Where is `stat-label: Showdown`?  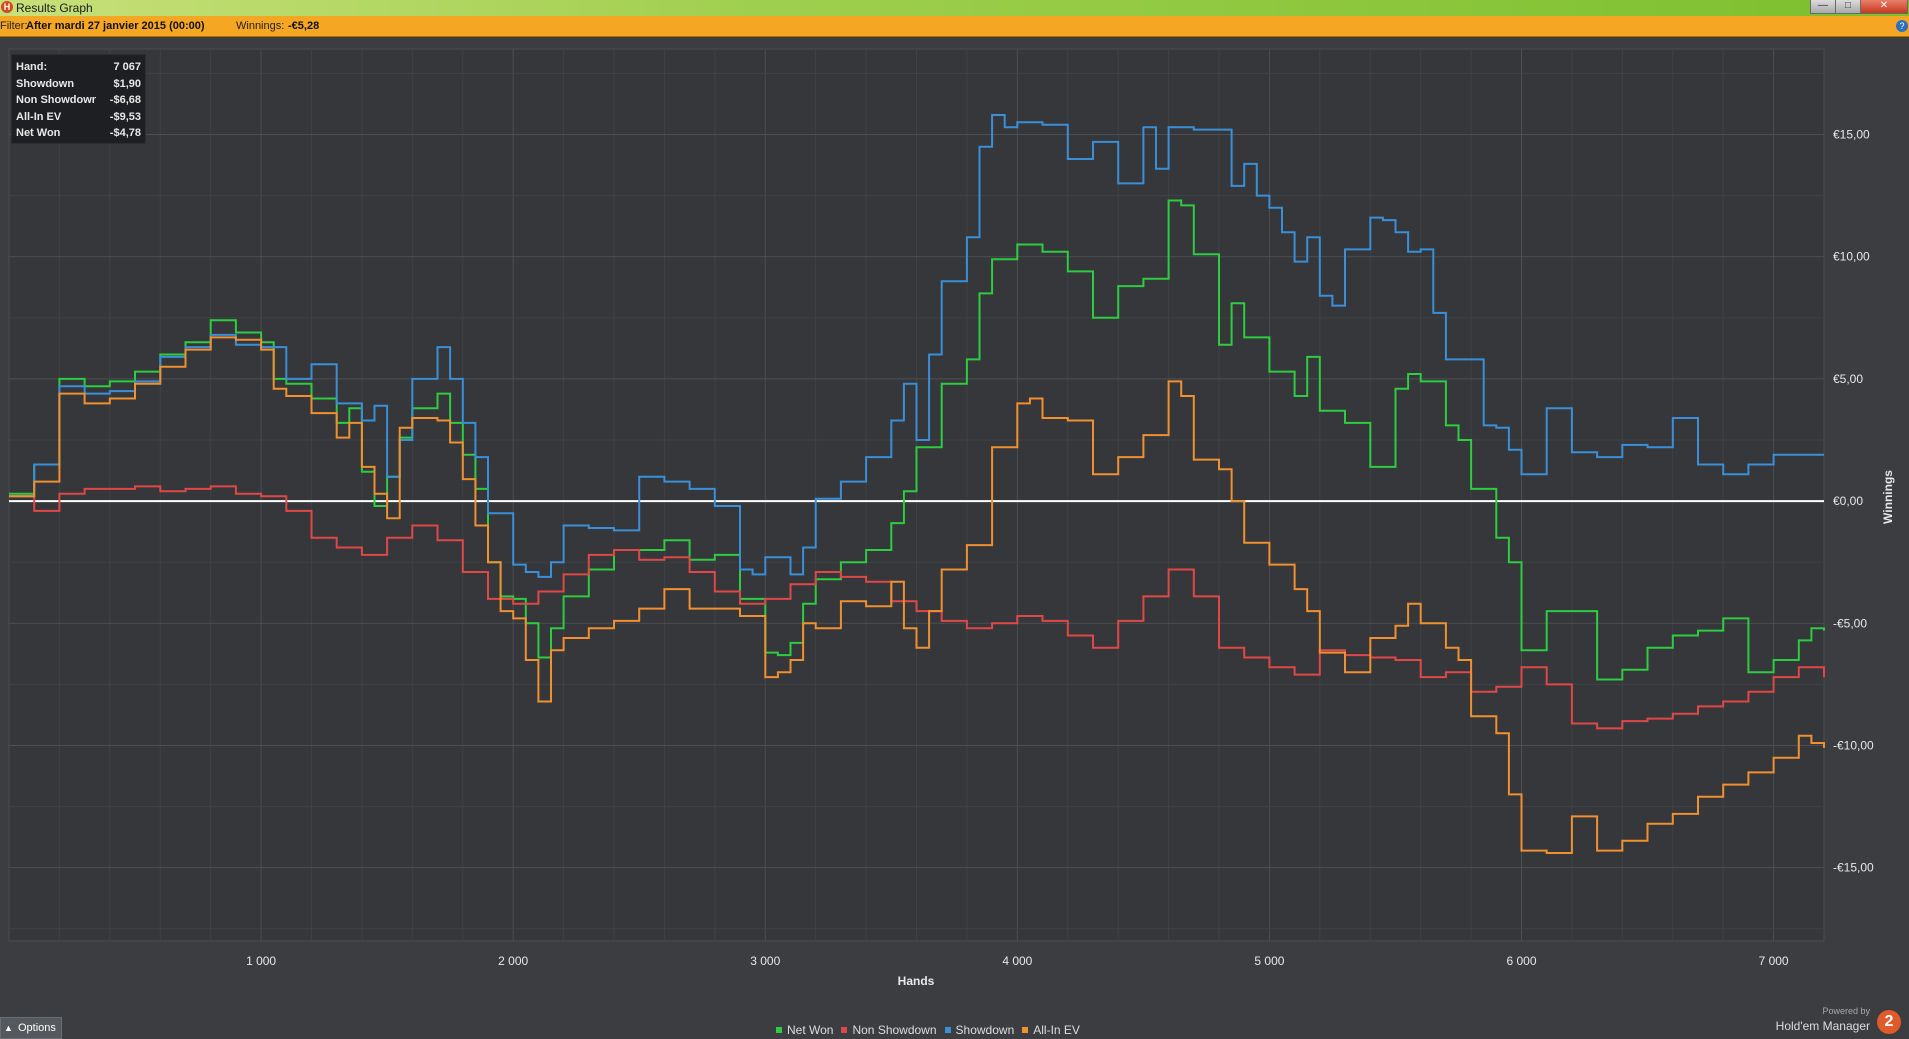
stat-label: Showdown is located at coordinates (45, 84).